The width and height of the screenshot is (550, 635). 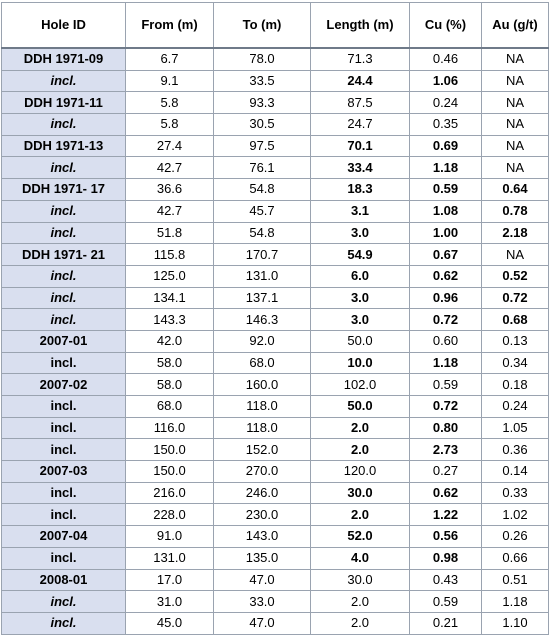 I want to click on length-cell: 54.9, so click(x=360, y=254).